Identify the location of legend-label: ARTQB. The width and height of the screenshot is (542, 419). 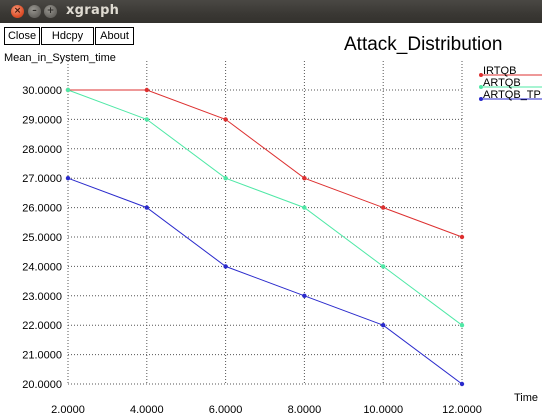
(502, 83).